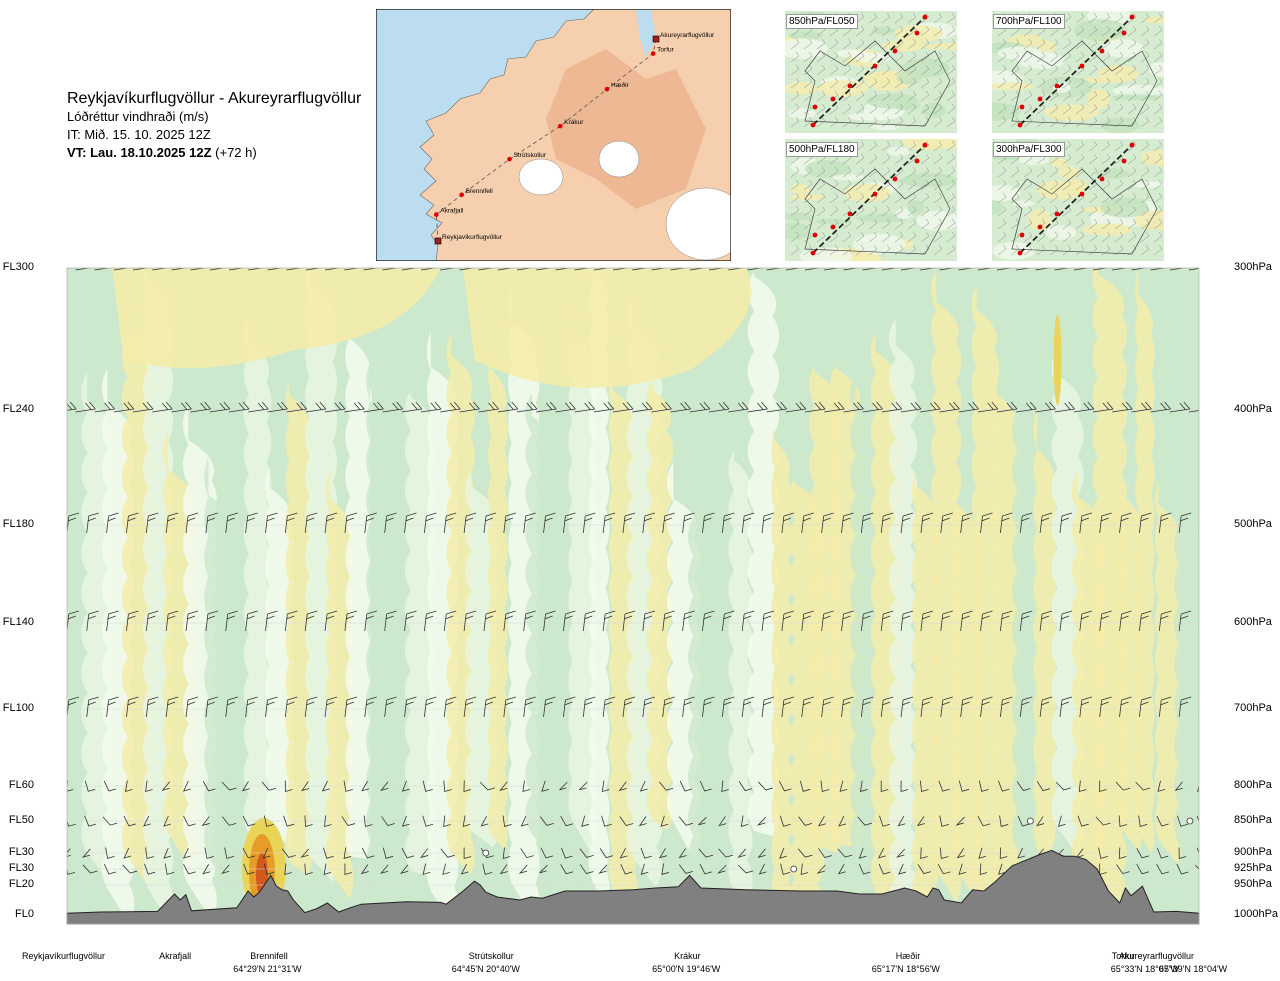 The image size is (1280, 981). What do you see at coordinates (869, 199) in the screenshot?
I see `inset-route` at bounding box center [869, 199].